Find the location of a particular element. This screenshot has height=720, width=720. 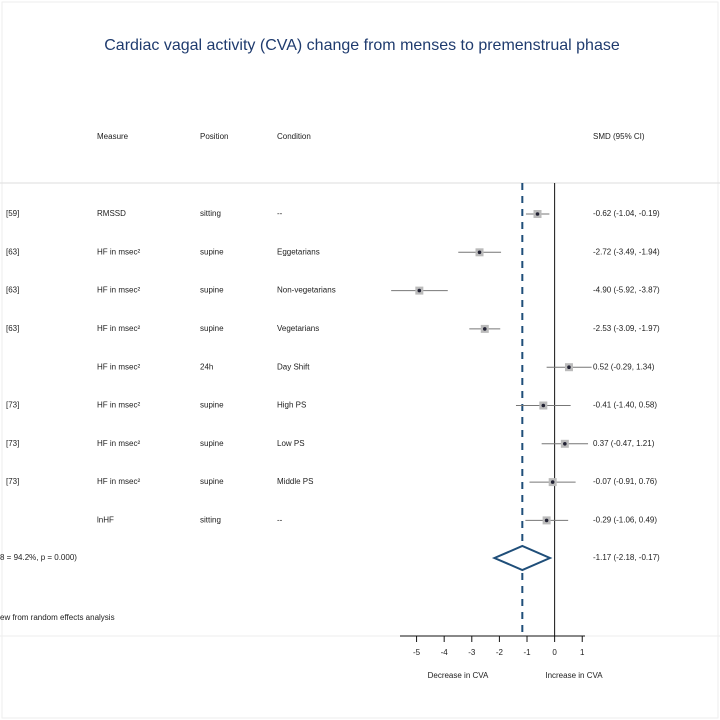

x-tick-label: -4 is located at coordinates (445, 652).